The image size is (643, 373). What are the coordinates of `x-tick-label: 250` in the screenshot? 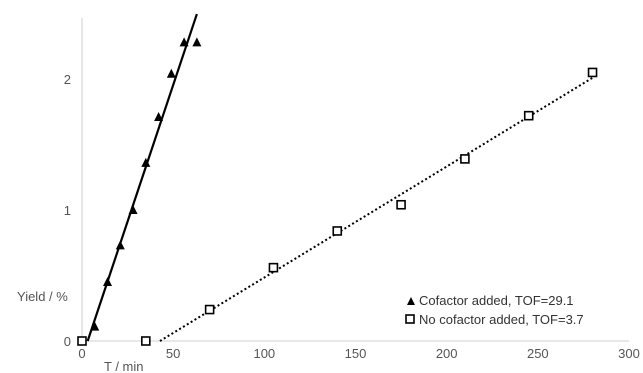 It's located at (538, 353).